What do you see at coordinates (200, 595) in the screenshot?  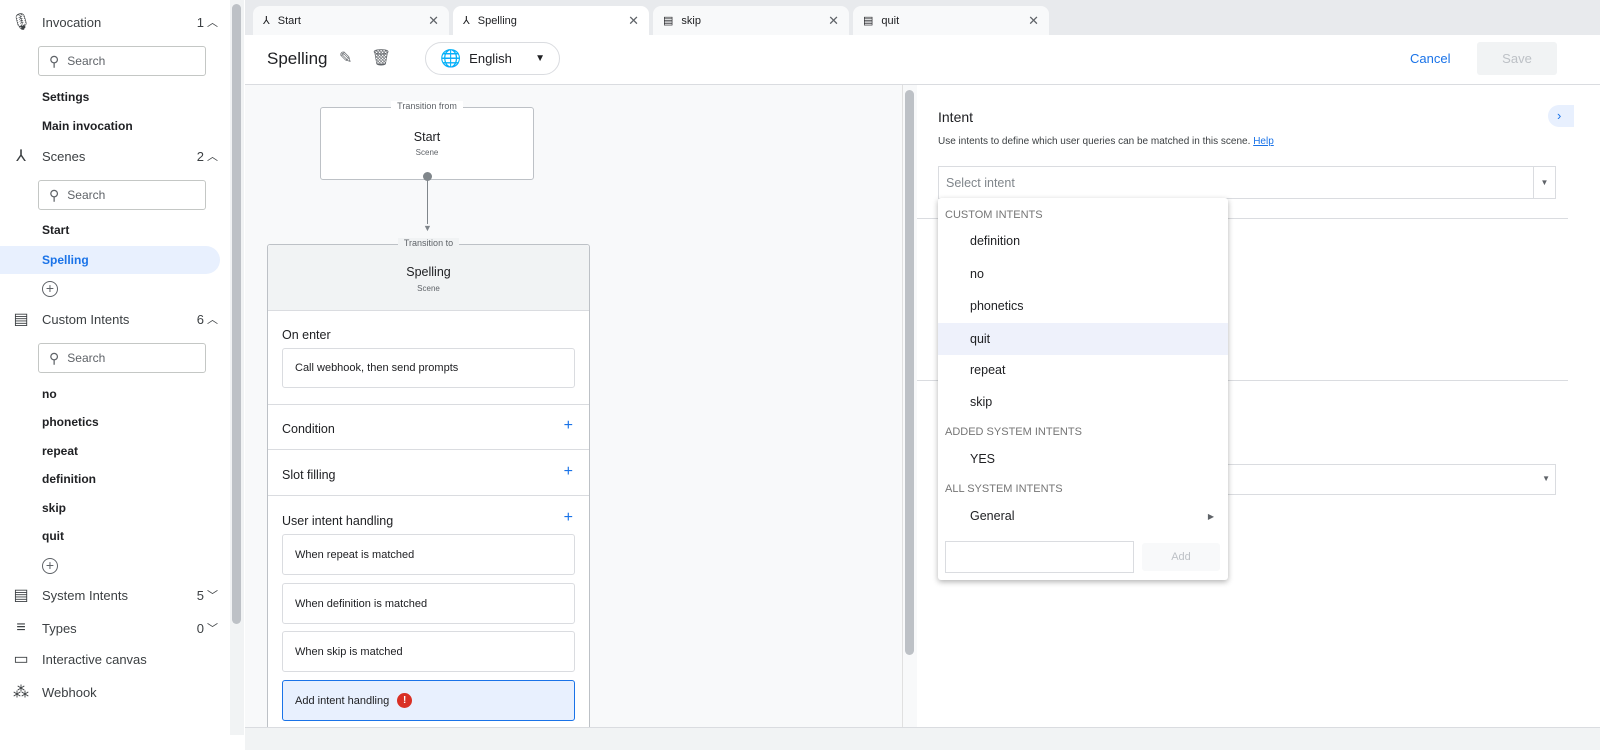 I see `count: 5` at bounding box center [200, 595].